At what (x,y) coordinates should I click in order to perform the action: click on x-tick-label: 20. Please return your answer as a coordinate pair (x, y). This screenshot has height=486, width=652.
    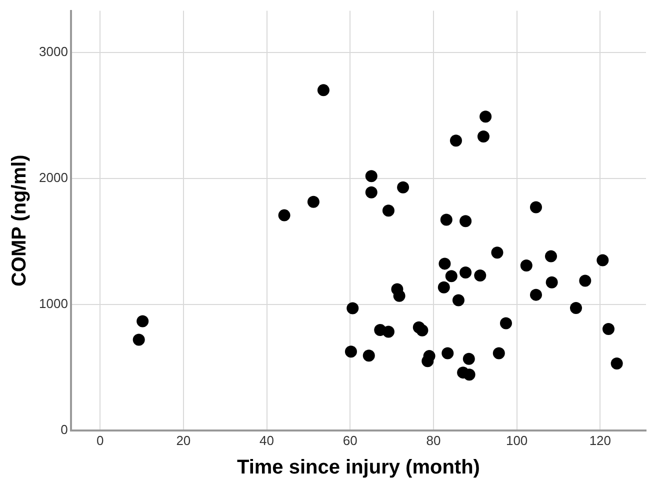
    Looking at the image, I should click on (183, 440).